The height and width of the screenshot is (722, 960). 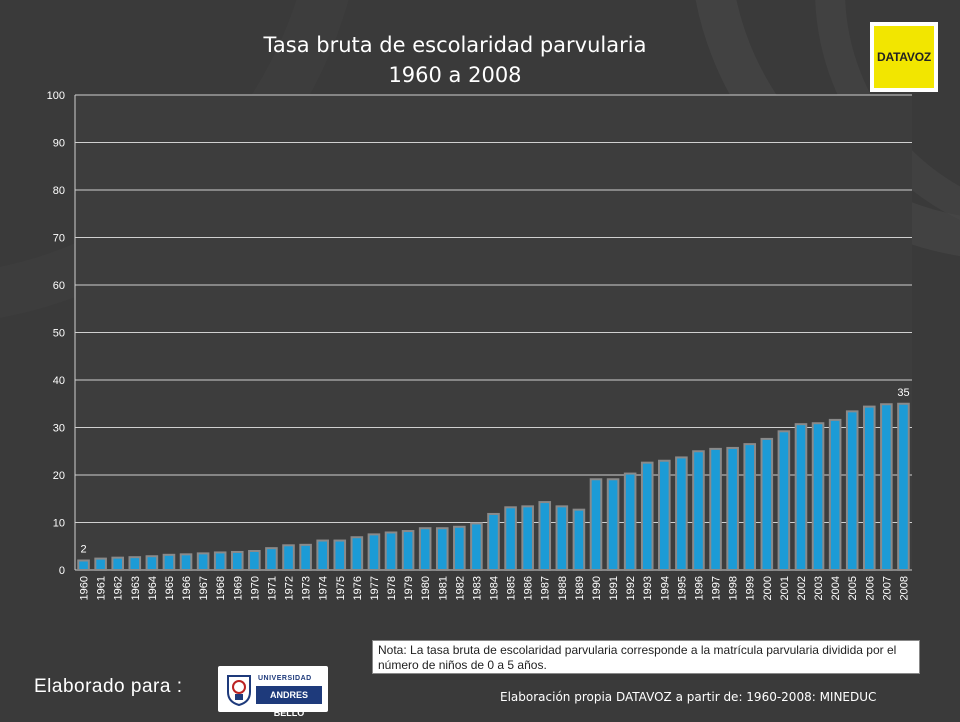 What do you see at coordinates (699, 588) in the screenshot?
I see `x-tick-label: 1996` at bounding box center [699, 588].